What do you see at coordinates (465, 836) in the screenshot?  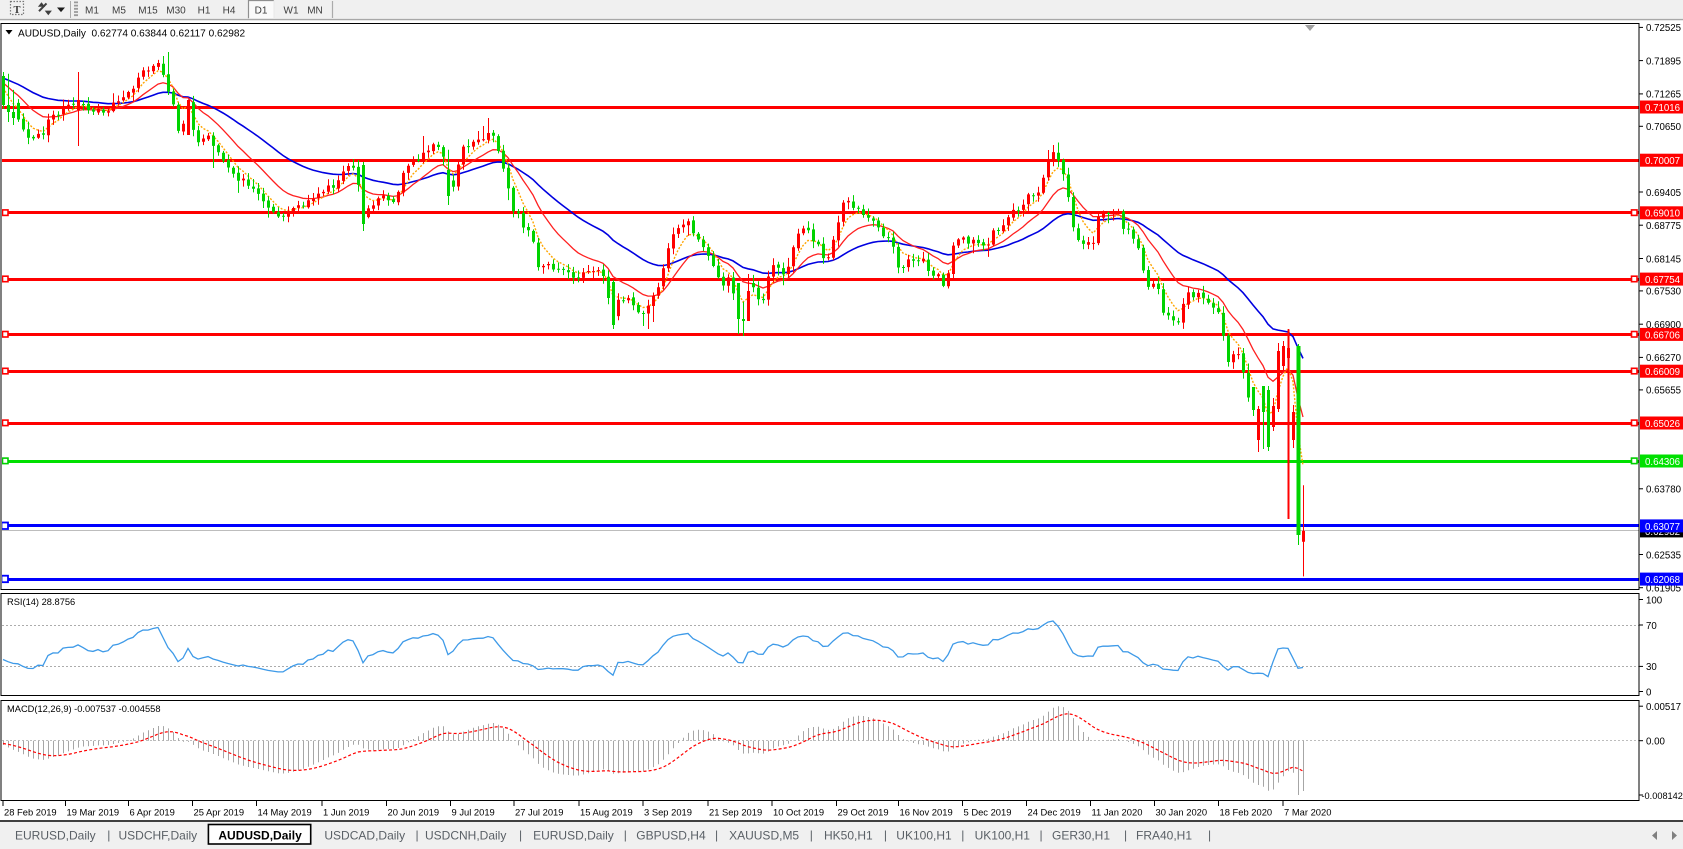 I see `svg-text: USDCNH,Daily` at bounding box center [465, 836].